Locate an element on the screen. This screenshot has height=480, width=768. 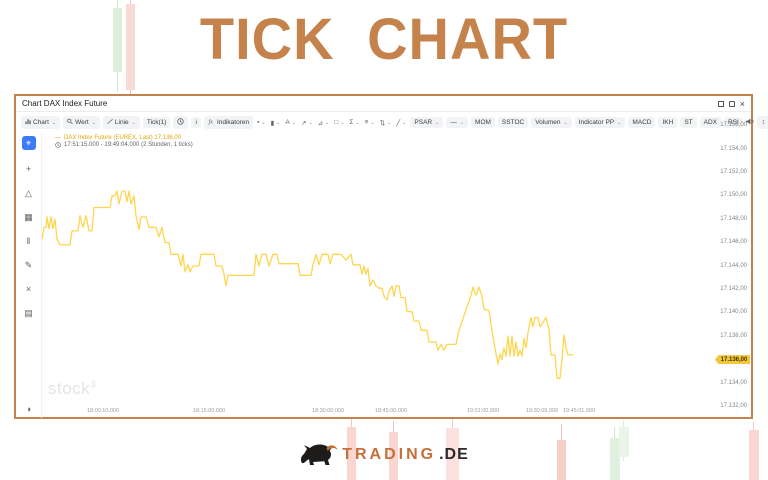
close-icon: × is located at coordinates (742, 103).